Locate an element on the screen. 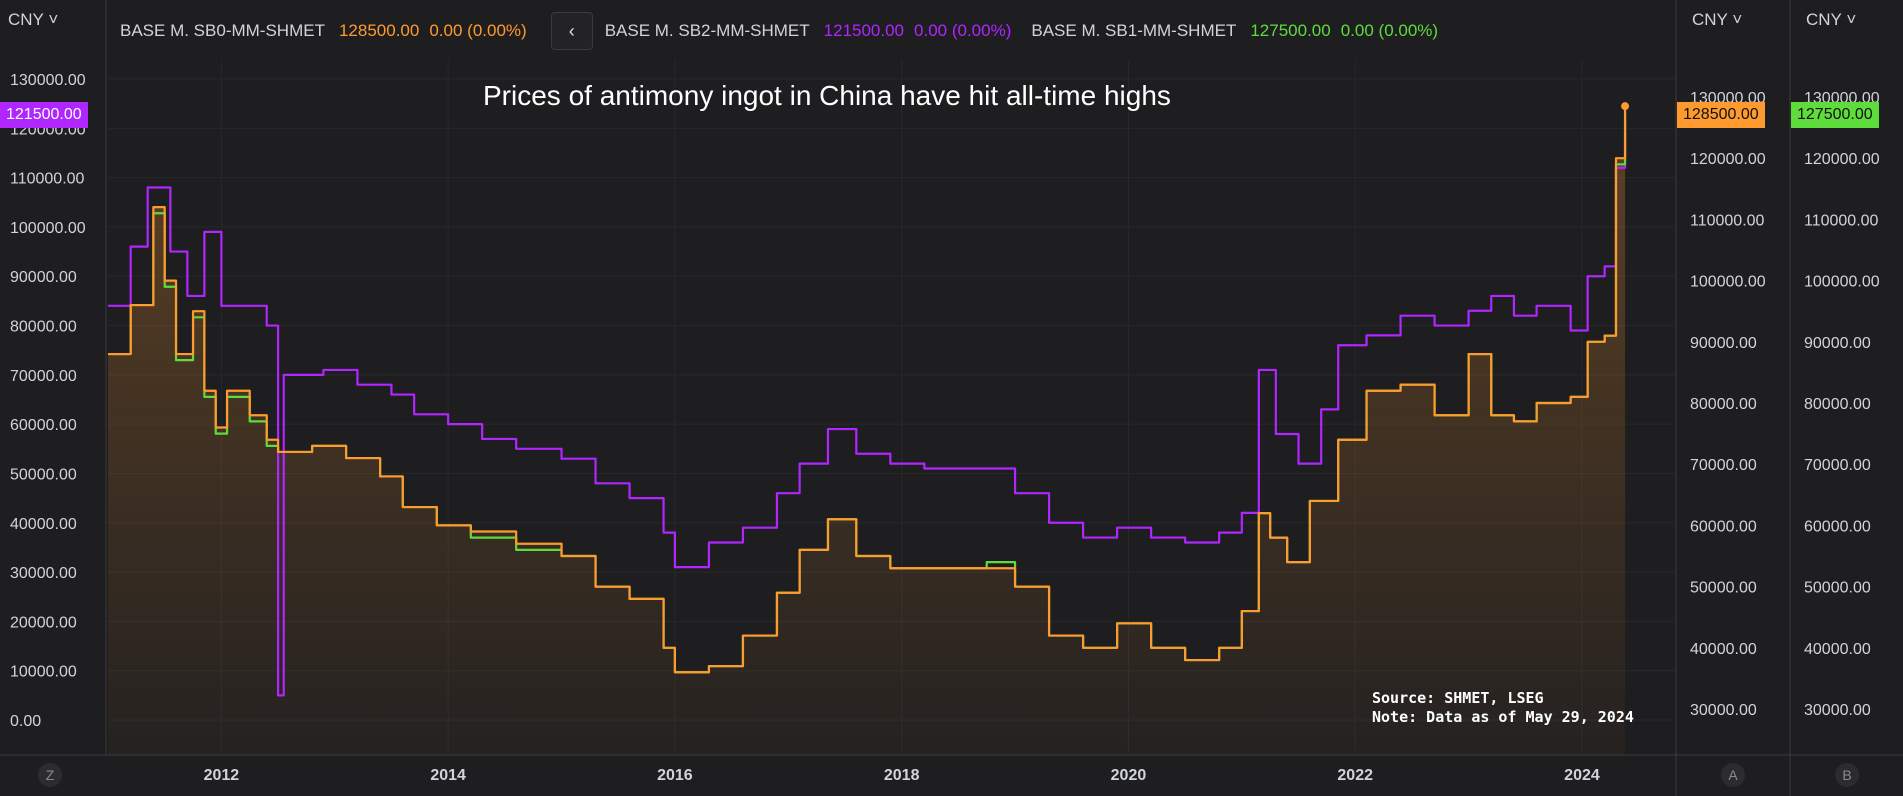 The image size is (1903, 796). currency-selector-right-b: CNY ˅ is located at coordinates (1831, 20).